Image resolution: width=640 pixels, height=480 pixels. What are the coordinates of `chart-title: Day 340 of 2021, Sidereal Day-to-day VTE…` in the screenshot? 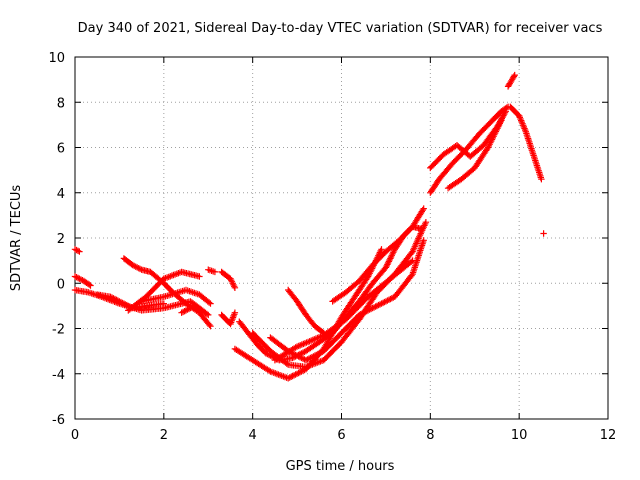 It's located at (340, 28).